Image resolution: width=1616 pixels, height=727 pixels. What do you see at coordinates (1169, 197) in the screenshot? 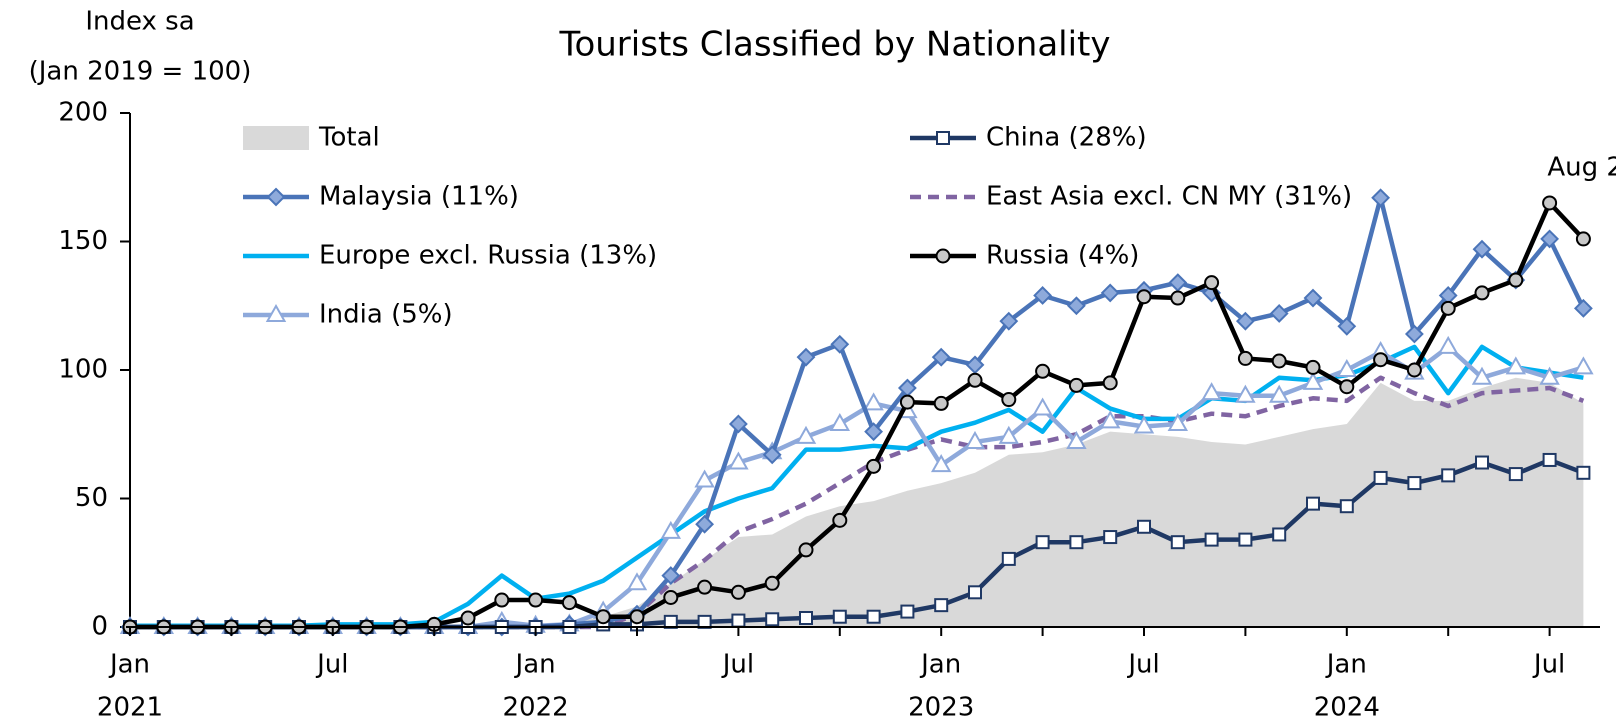
I see `legend-label: East Asia excl. CN MY (31%)` at bounding box center [1169, 197].